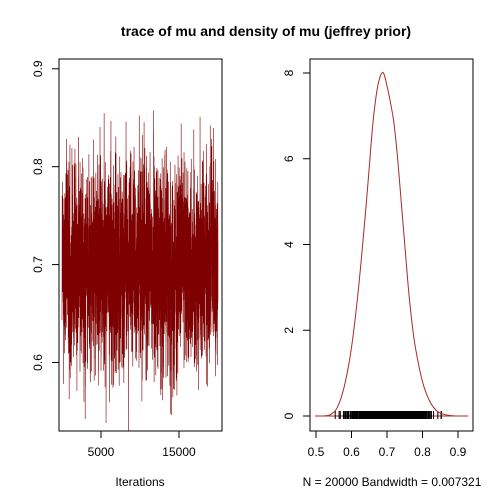 The height and width of the screenshot is (504, 504). What do you see at coordinates (289, 158) in the screenshot?
I see `density-y-tick-label: 6` at bounding box center [289, 158].